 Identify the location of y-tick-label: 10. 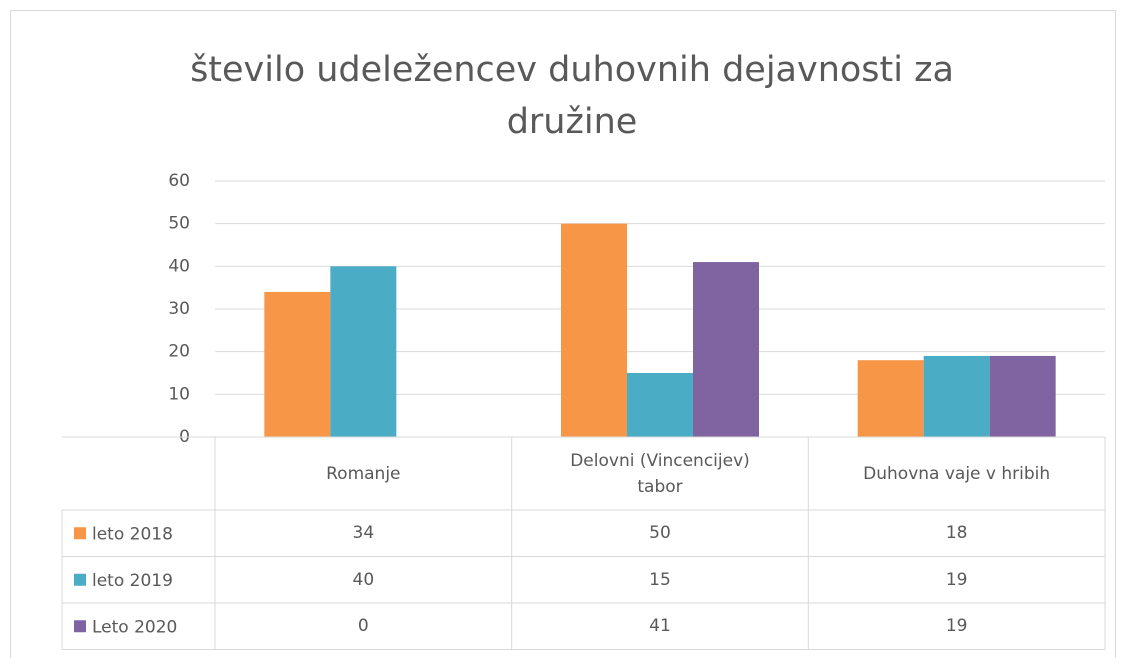
(179, 394).